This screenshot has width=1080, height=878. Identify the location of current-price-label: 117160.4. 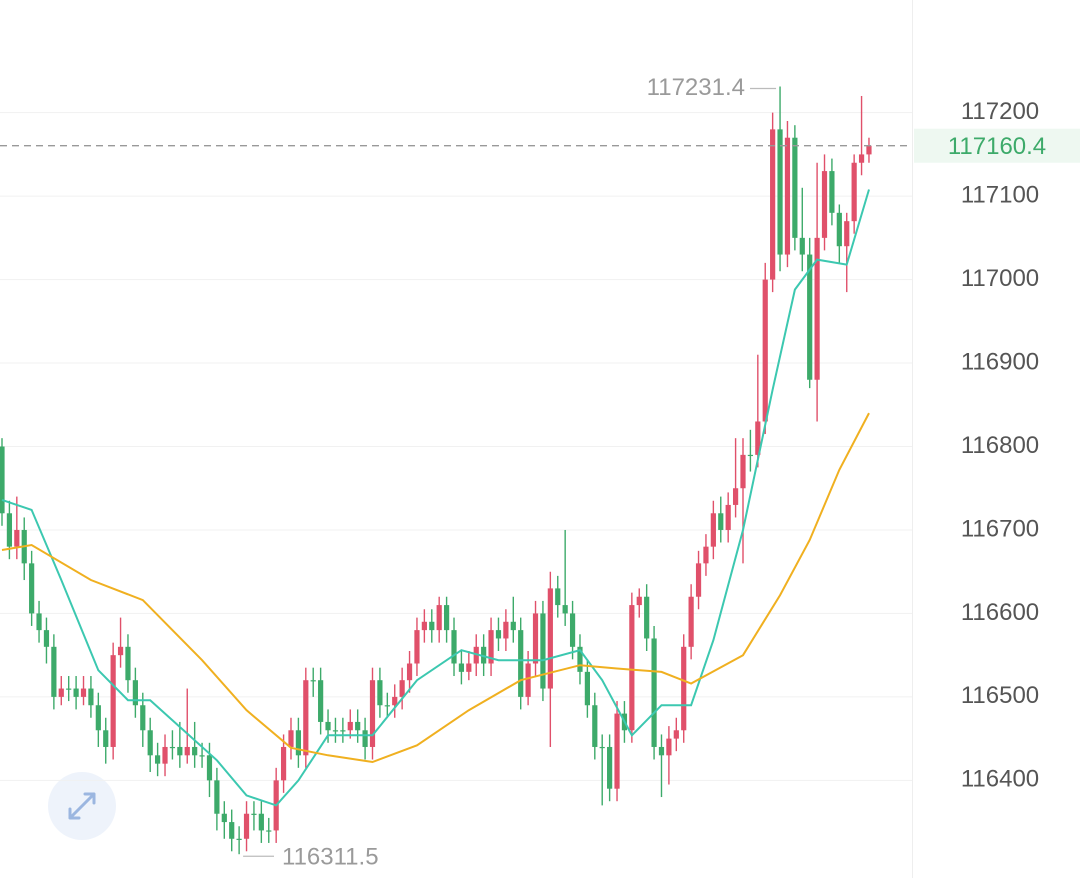
(997, 146).